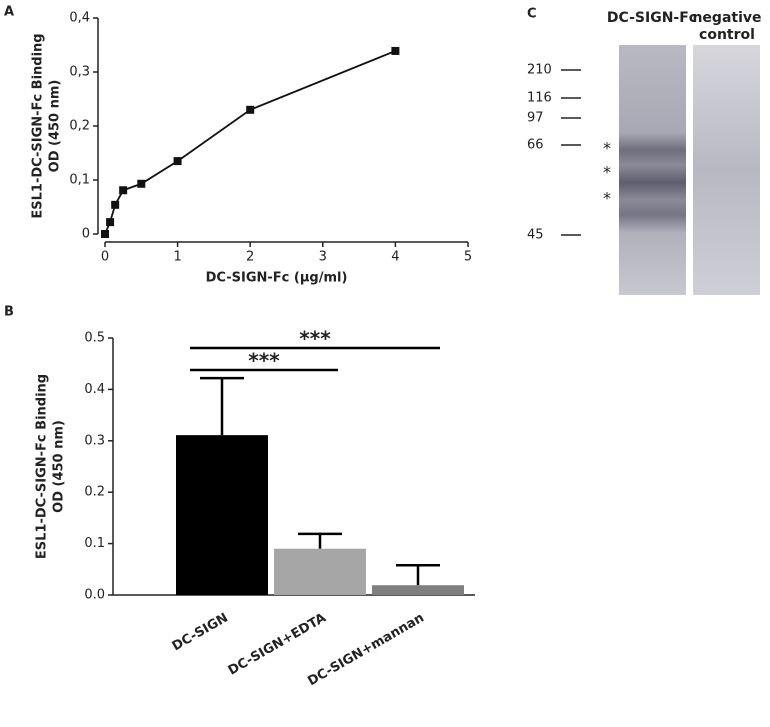  I want to click on y-tick-label: 0,2, so click(79, 126).